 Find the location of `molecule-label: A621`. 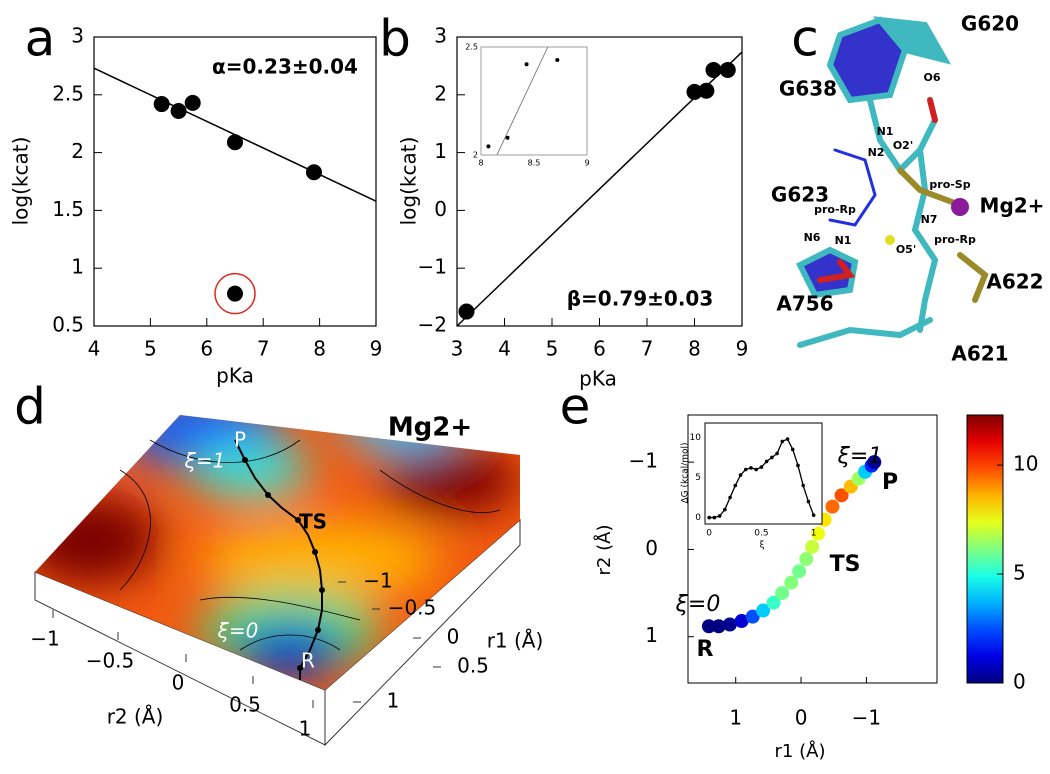

molecule-label: A621 is located at coordinates (979, 354).